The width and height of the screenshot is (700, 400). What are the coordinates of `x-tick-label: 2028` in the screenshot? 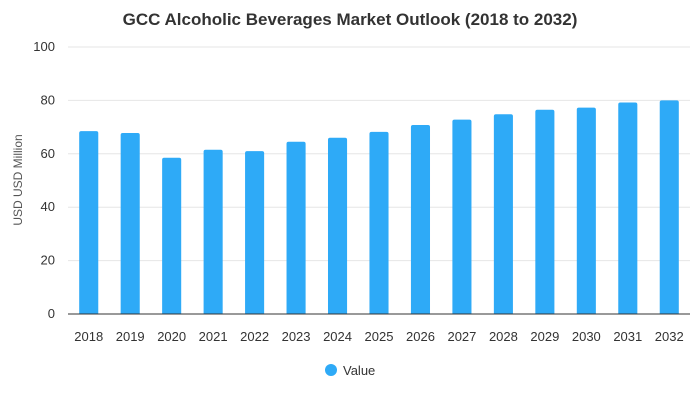 It's located at (503, 336).